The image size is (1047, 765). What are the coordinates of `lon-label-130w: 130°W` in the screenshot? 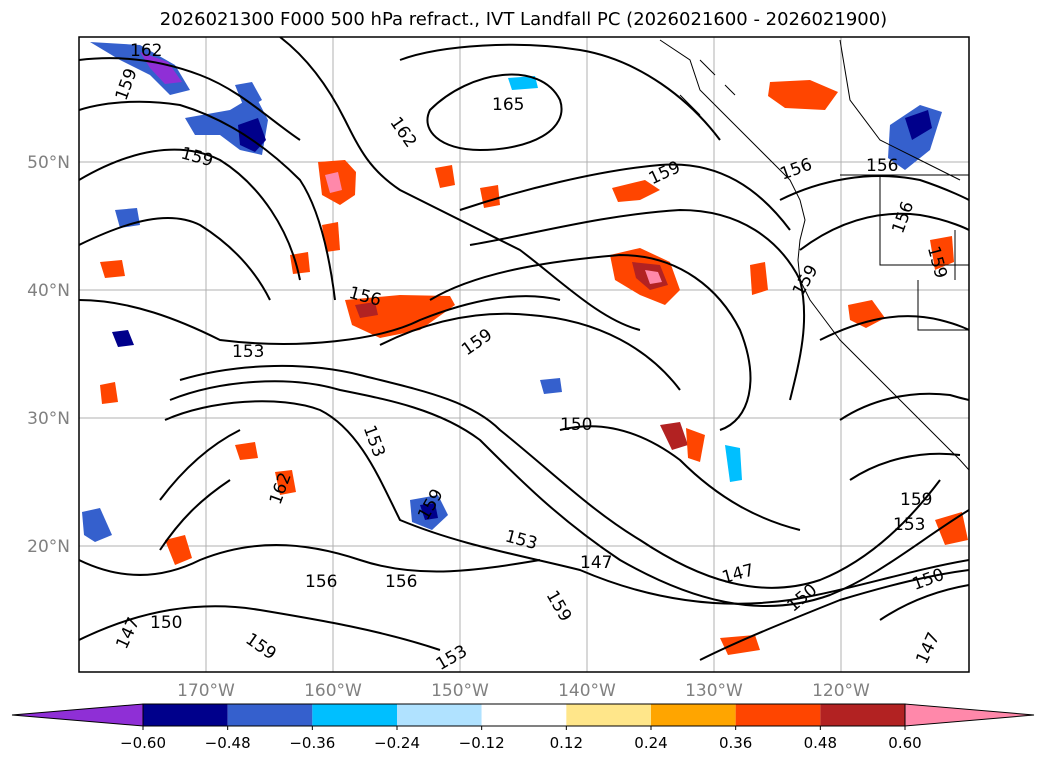 It's located at (714, 691).